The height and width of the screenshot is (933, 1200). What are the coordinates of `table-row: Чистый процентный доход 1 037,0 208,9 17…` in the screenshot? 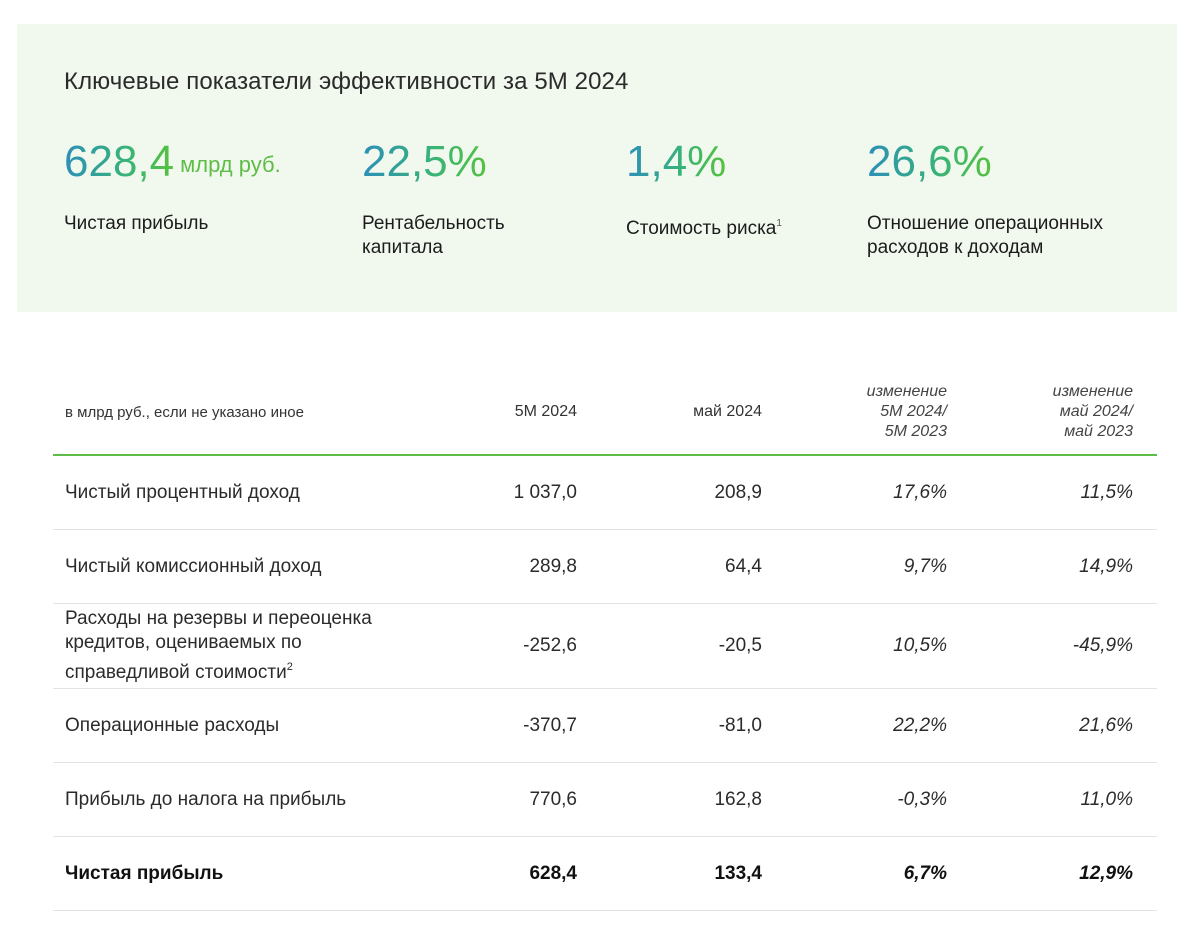 It's located at (605, 492).